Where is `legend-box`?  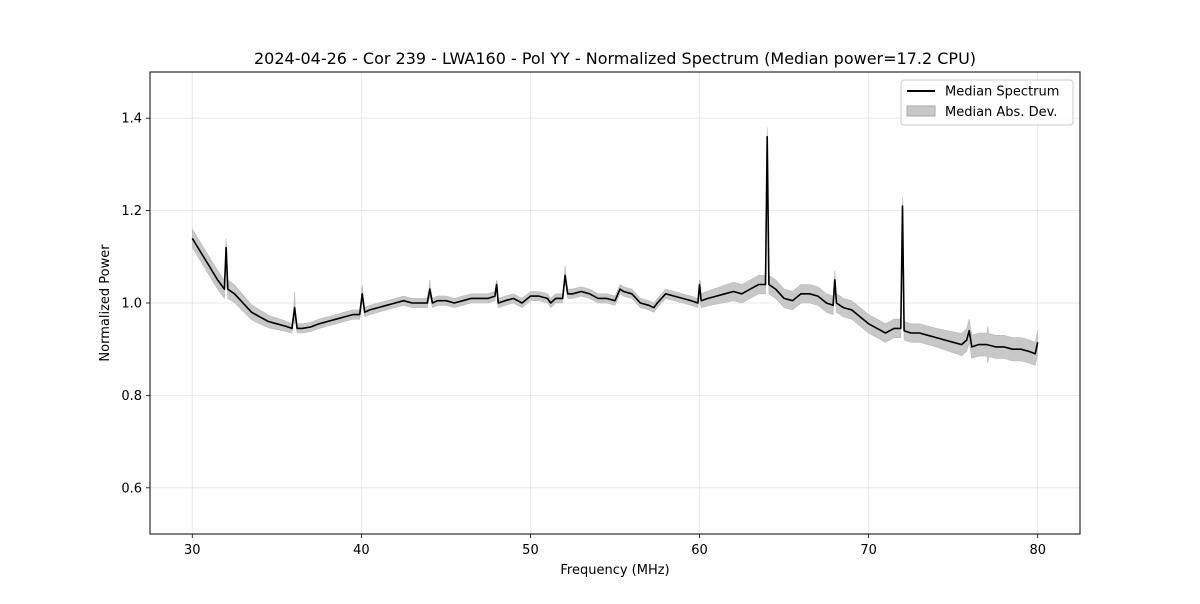 legend-box is located at coordinates (987, 102).